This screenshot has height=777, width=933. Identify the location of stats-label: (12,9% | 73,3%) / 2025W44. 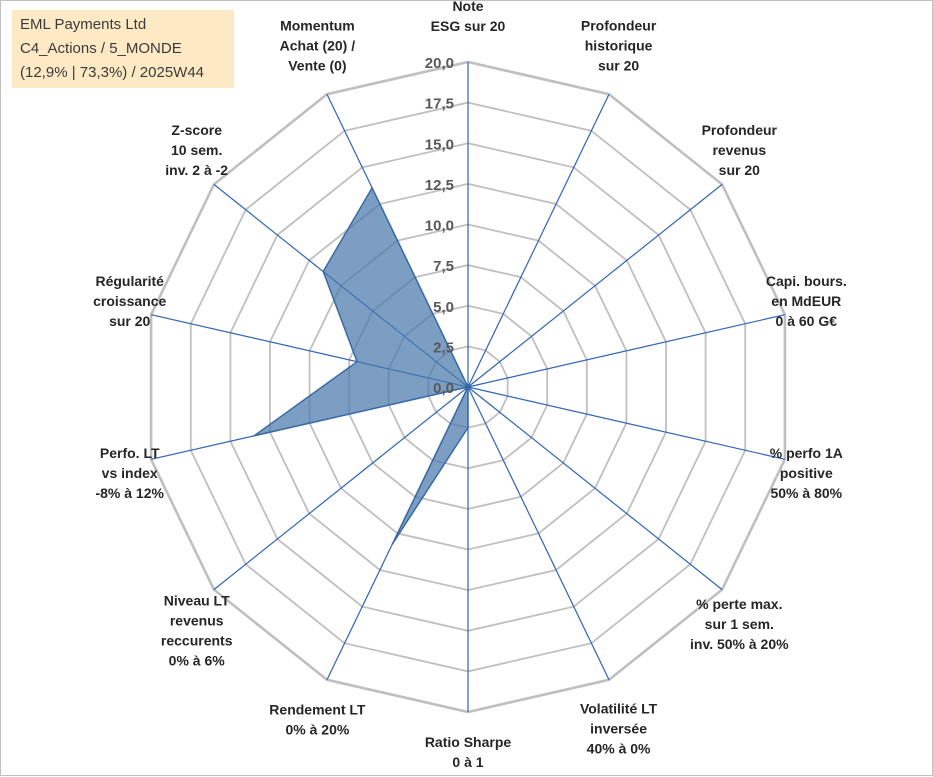
(112, 72).